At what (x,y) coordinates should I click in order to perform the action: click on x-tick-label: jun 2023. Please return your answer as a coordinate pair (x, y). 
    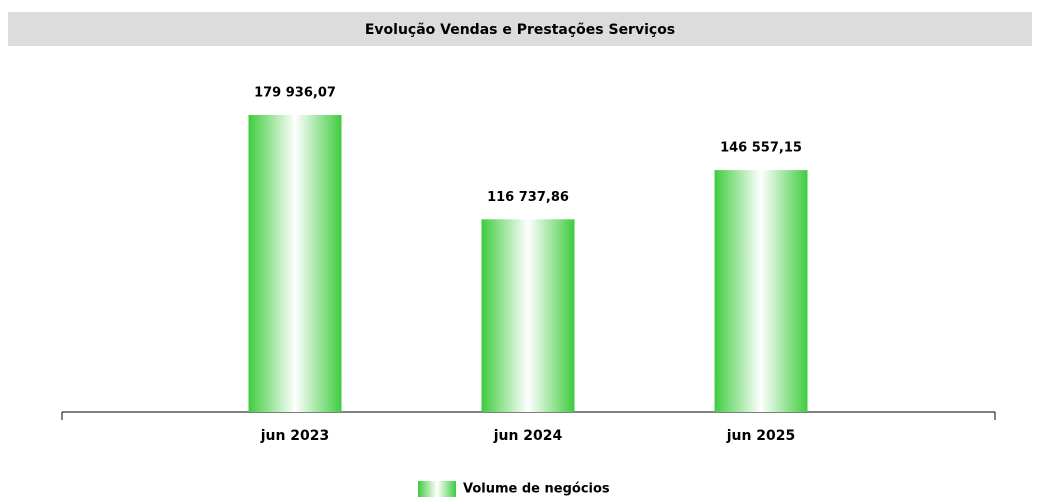
    Looking at the image, I should click on (295, 436).